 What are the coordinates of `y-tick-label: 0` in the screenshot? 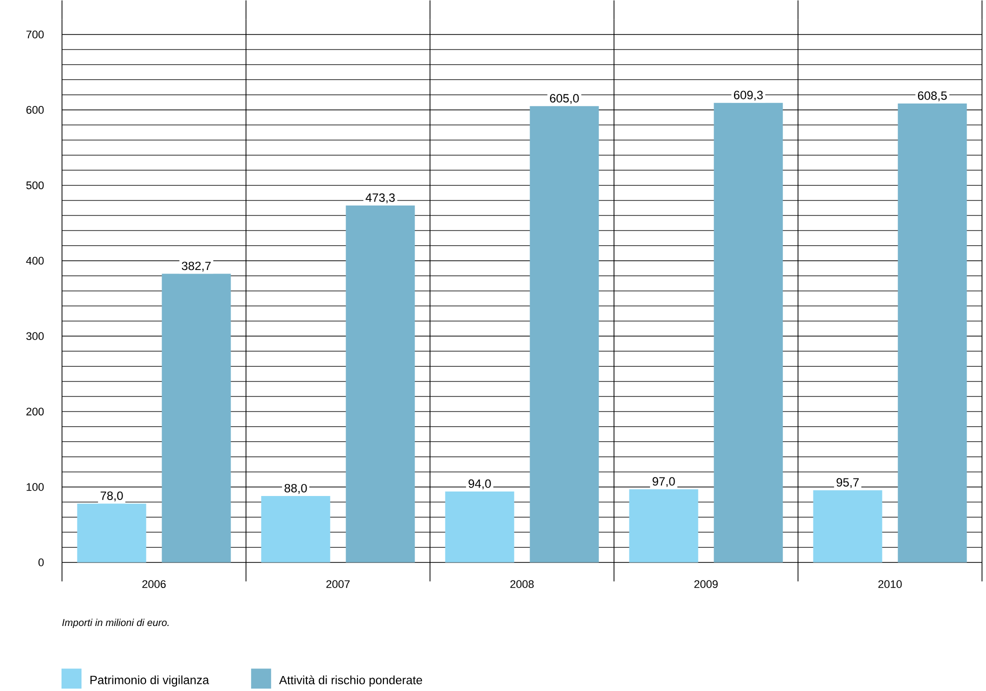 It's located at (41, 562).